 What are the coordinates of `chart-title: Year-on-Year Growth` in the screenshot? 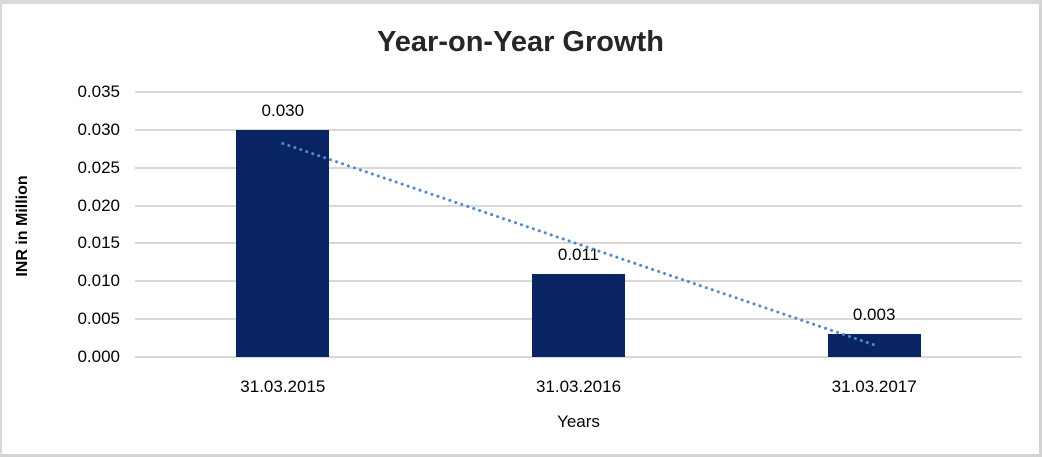 It's located at (520, 42).